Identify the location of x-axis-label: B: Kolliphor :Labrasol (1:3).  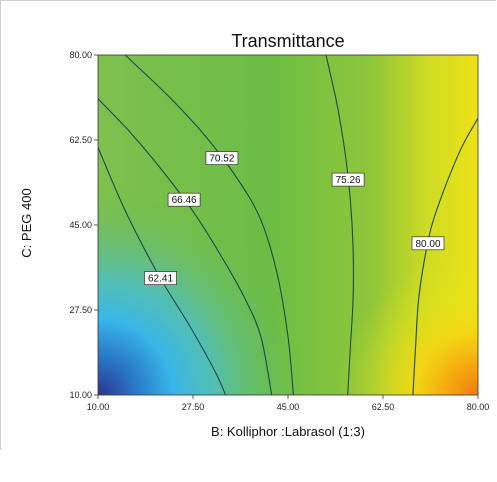
(288, 431).